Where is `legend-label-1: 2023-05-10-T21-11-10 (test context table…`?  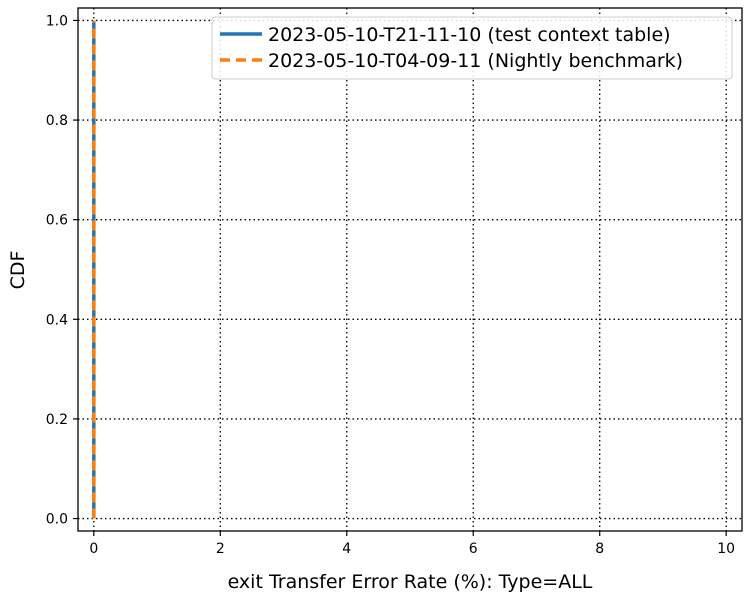 legend-label-1: 2023-05-10-T21-11-10 (test context table… is located at coordinates (469, 35).